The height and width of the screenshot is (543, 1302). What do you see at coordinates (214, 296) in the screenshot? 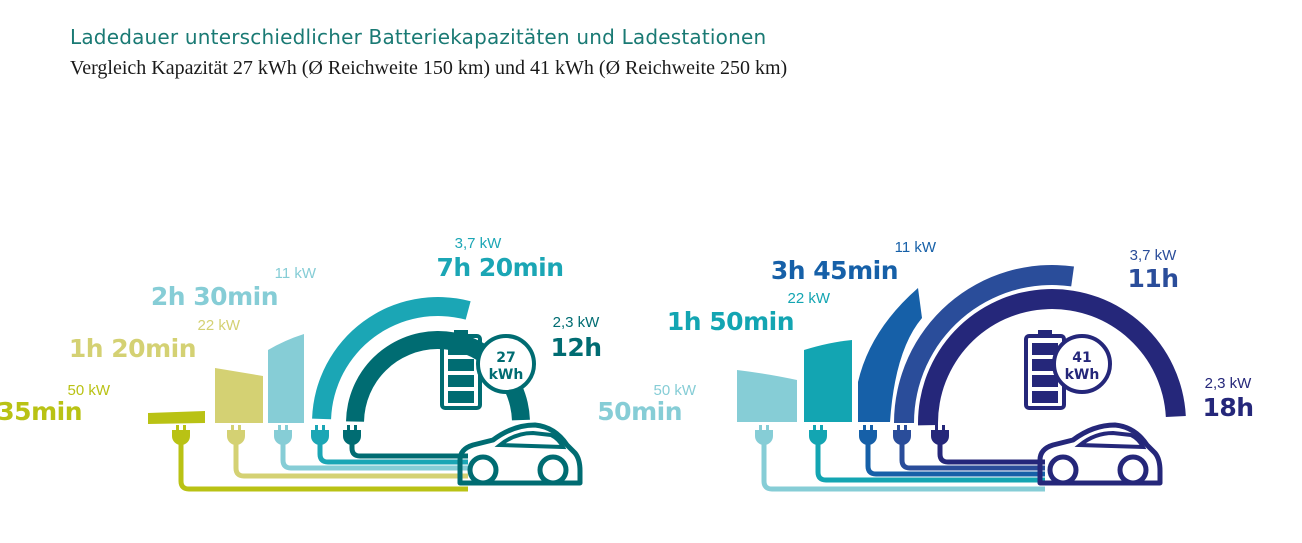
I see `duration-label: 2h 30min` at bounding box center [214, 296].